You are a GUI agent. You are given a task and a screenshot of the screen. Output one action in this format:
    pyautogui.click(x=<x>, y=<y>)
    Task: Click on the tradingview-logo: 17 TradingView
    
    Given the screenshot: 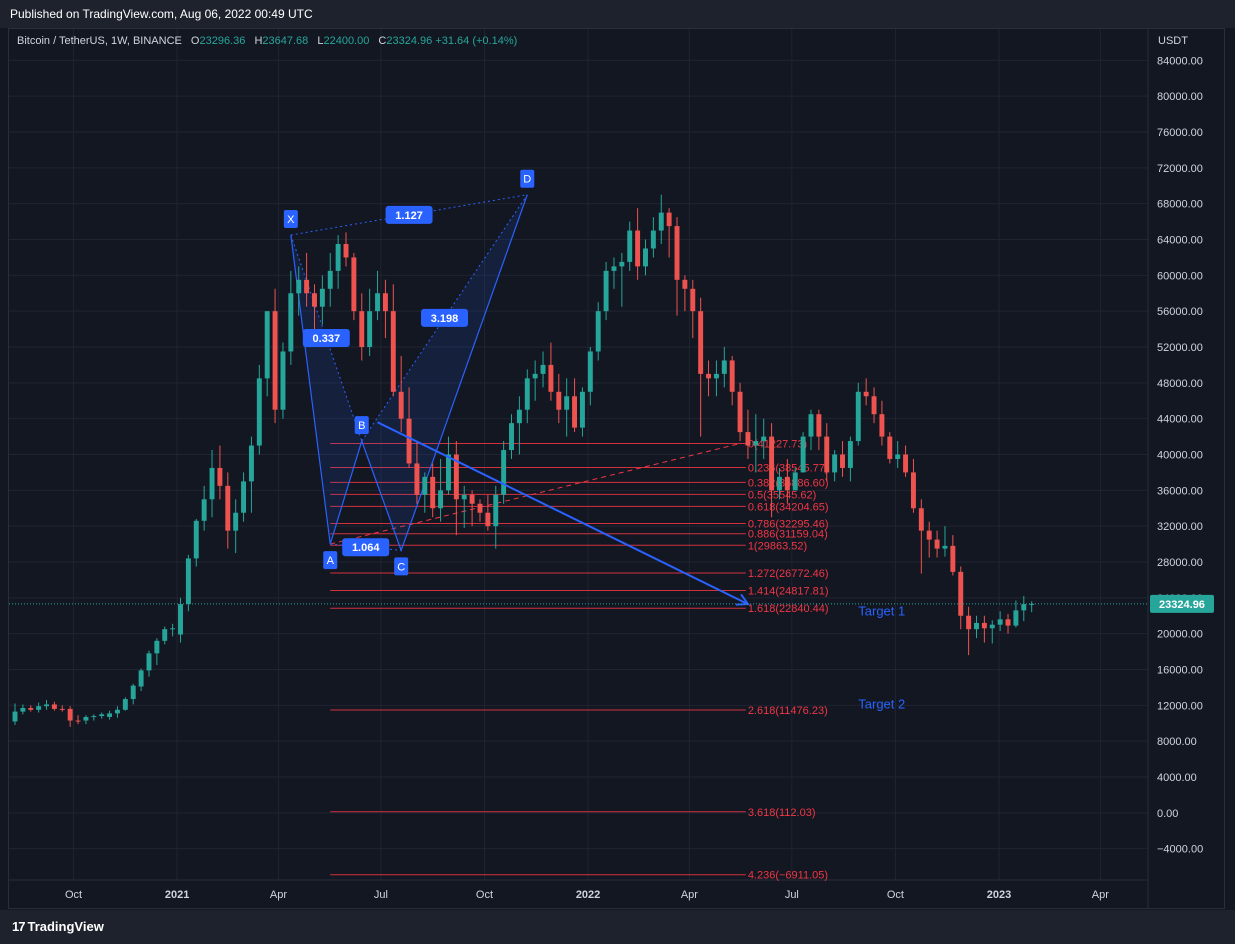 What is the action you would take?
    pyautogui.click(x=58, y=926)
    